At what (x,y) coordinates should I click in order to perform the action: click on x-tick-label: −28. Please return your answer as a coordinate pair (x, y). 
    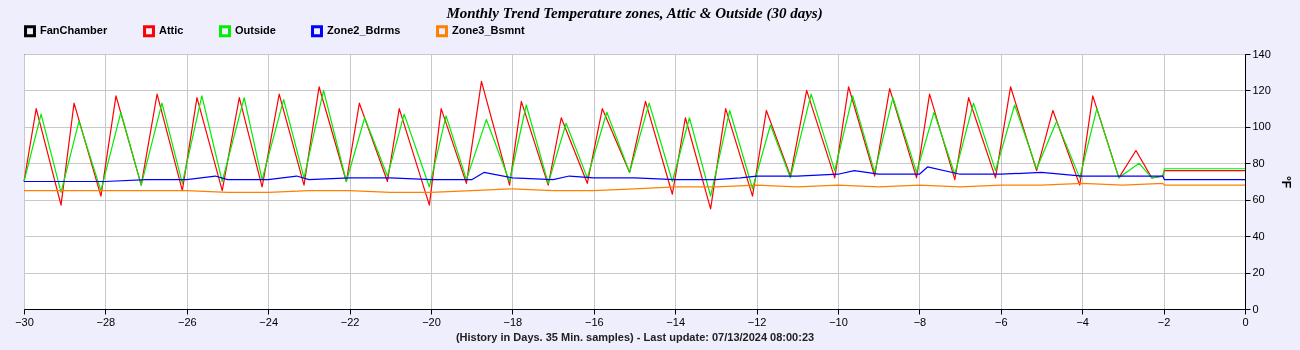
    Looking at the image, I should click on (106, 321).